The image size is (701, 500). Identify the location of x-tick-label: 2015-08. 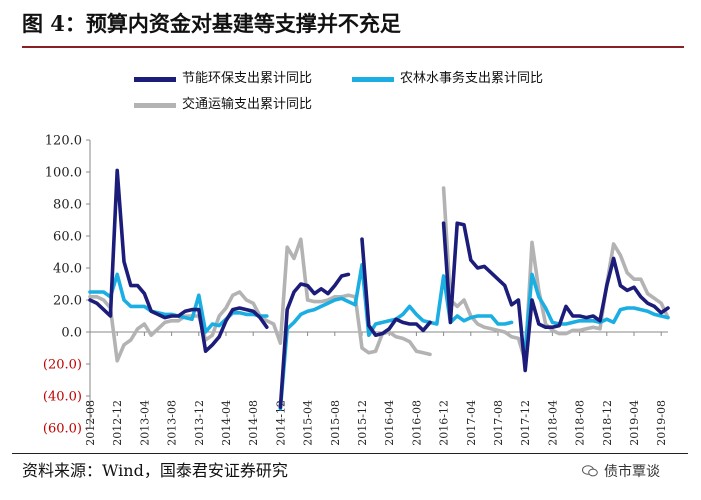
(335, 423).